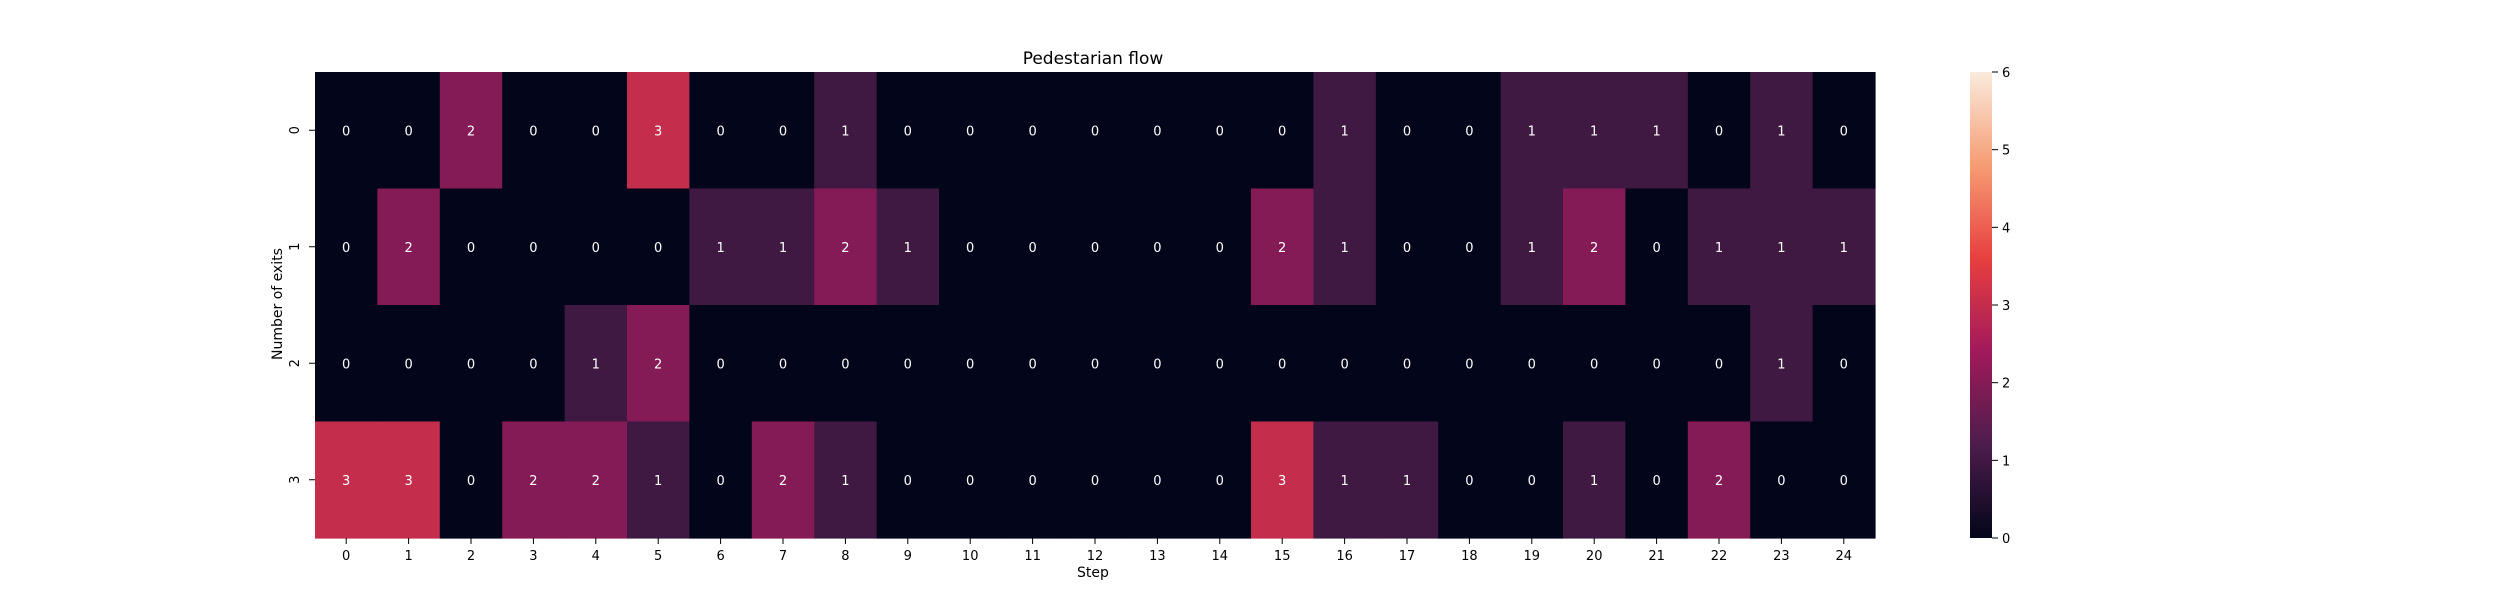 This screenshot has height=604, width=2500. I want to click on x-tick-label: 6, so click(720, 556).